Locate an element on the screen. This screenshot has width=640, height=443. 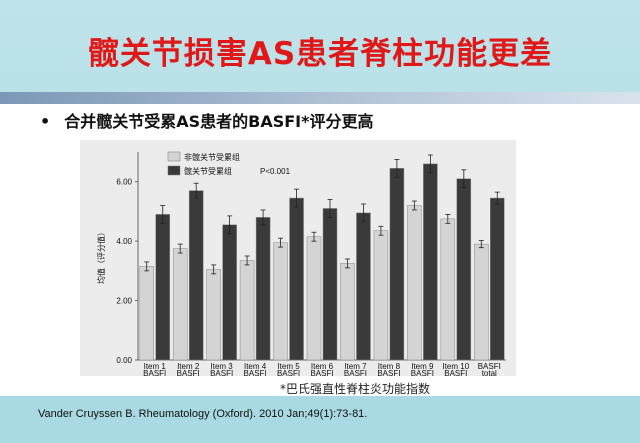
bullet-text: 合并髋关节受累AS患者的BASFI*评分更高 is located at coordinates (219, 121).